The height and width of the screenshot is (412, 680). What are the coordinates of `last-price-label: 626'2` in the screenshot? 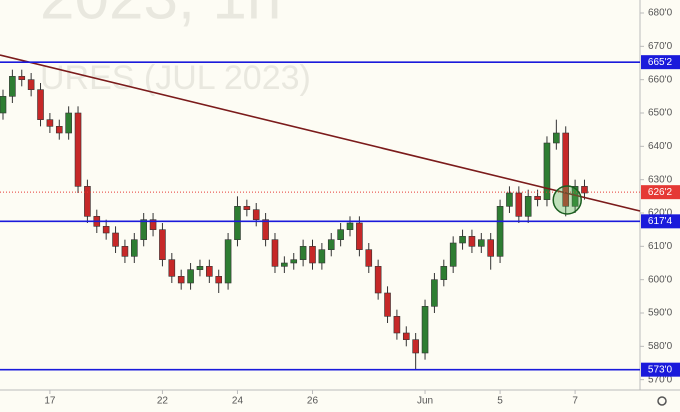 It's located at (660, 192).